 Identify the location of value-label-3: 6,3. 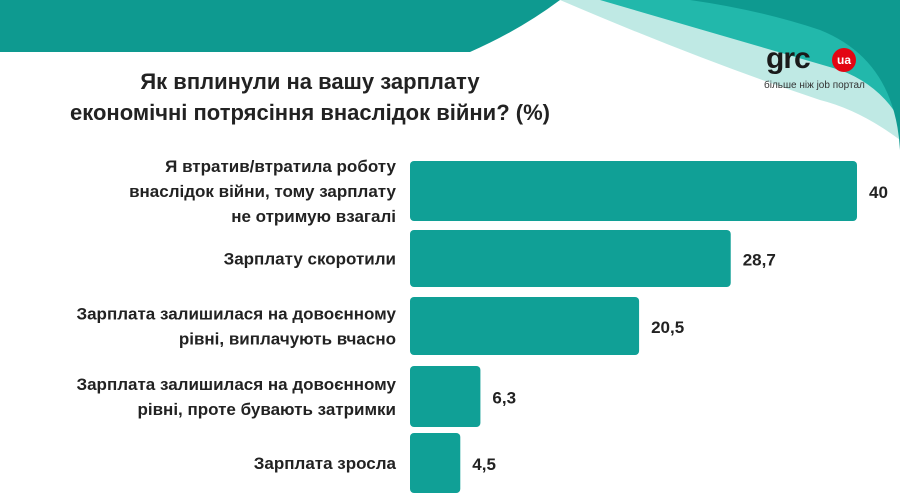
(504, 398).